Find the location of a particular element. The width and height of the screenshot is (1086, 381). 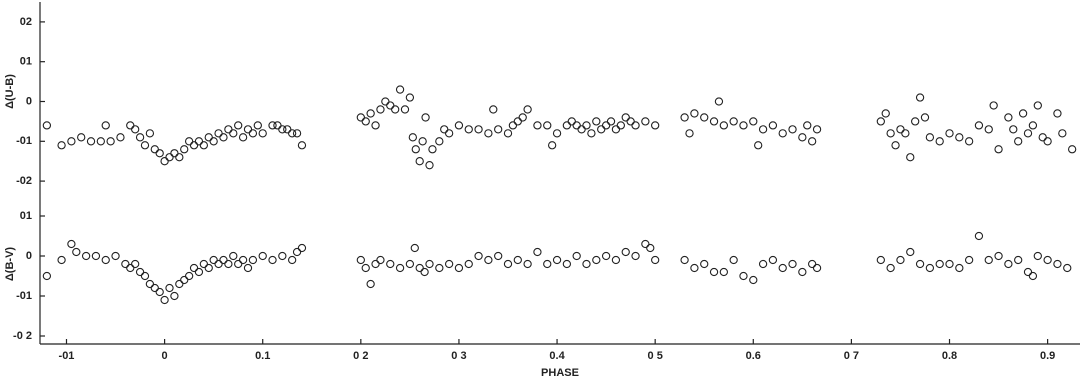

x-tick-label: 0 is located at coordinates (165, 356).